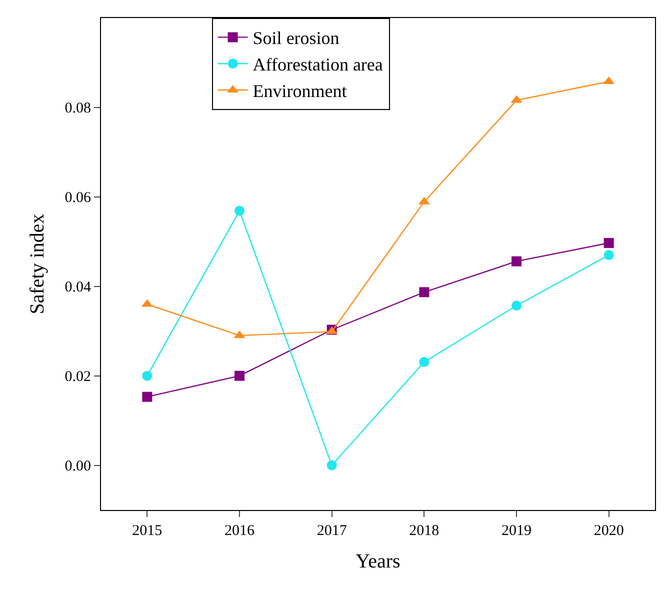 This screenshot has height=590, width=672. What do you see at coordinates (37, 264) in the screenshot?
I see `y-axis-title: Safety index` at bounding box center [37, 264].